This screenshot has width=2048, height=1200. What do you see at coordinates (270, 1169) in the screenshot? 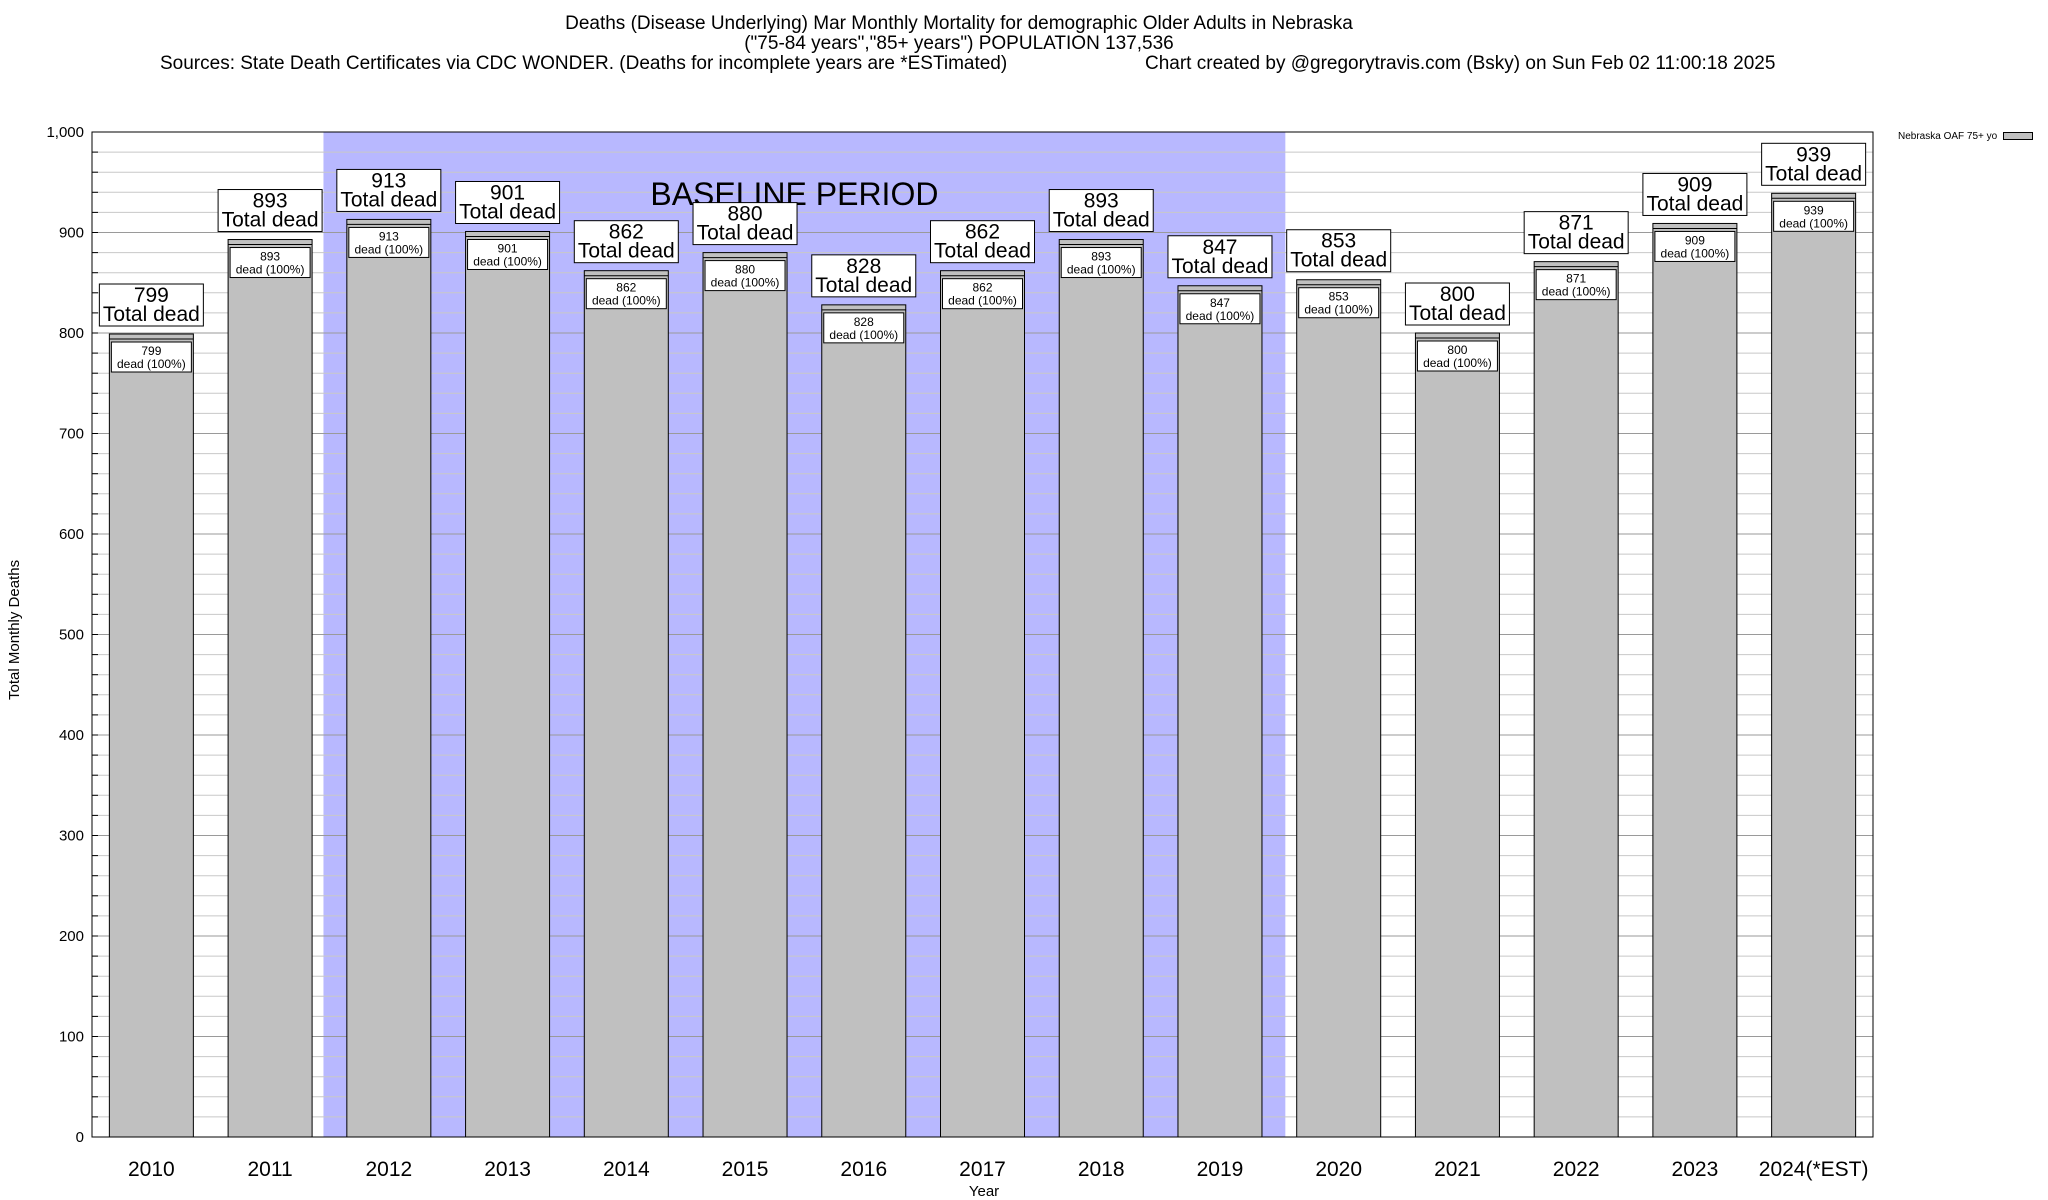
I see `x-tick-label: 2011` at bounding box center [270, 1169].